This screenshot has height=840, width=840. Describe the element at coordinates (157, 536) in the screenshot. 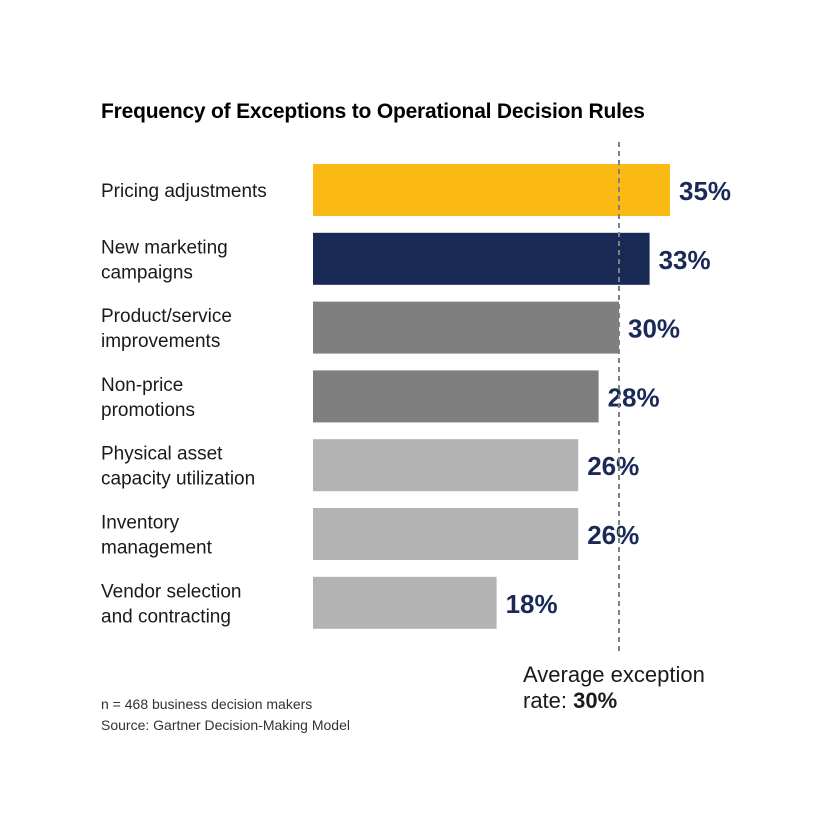

I see `category-label-6: Inventory management` at that location.